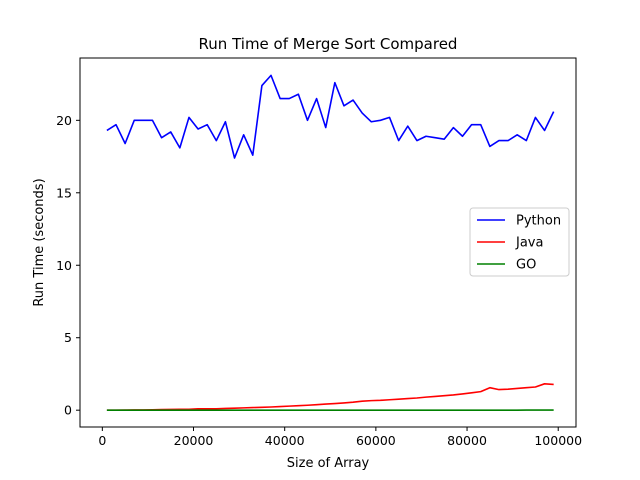 The height and width of the screenshot is (480, 640). I want to click on legend-label-go: GO, so click(526, 265).